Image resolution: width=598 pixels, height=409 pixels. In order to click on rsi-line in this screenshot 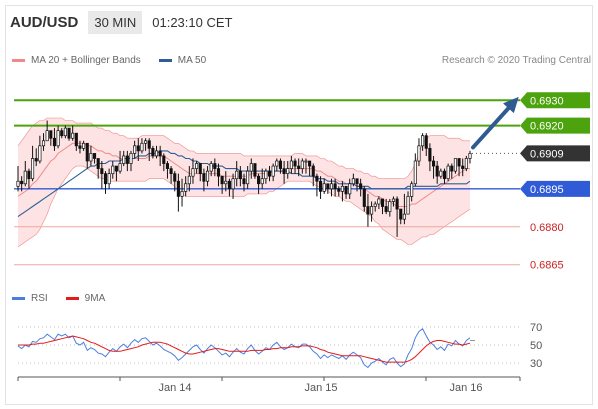, I will do `click(244, 348)`.